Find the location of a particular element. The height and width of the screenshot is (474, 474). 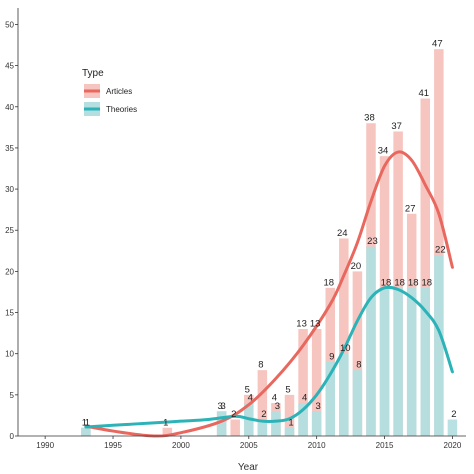

bar-articles-2008 is located at coordinates (289, 415).